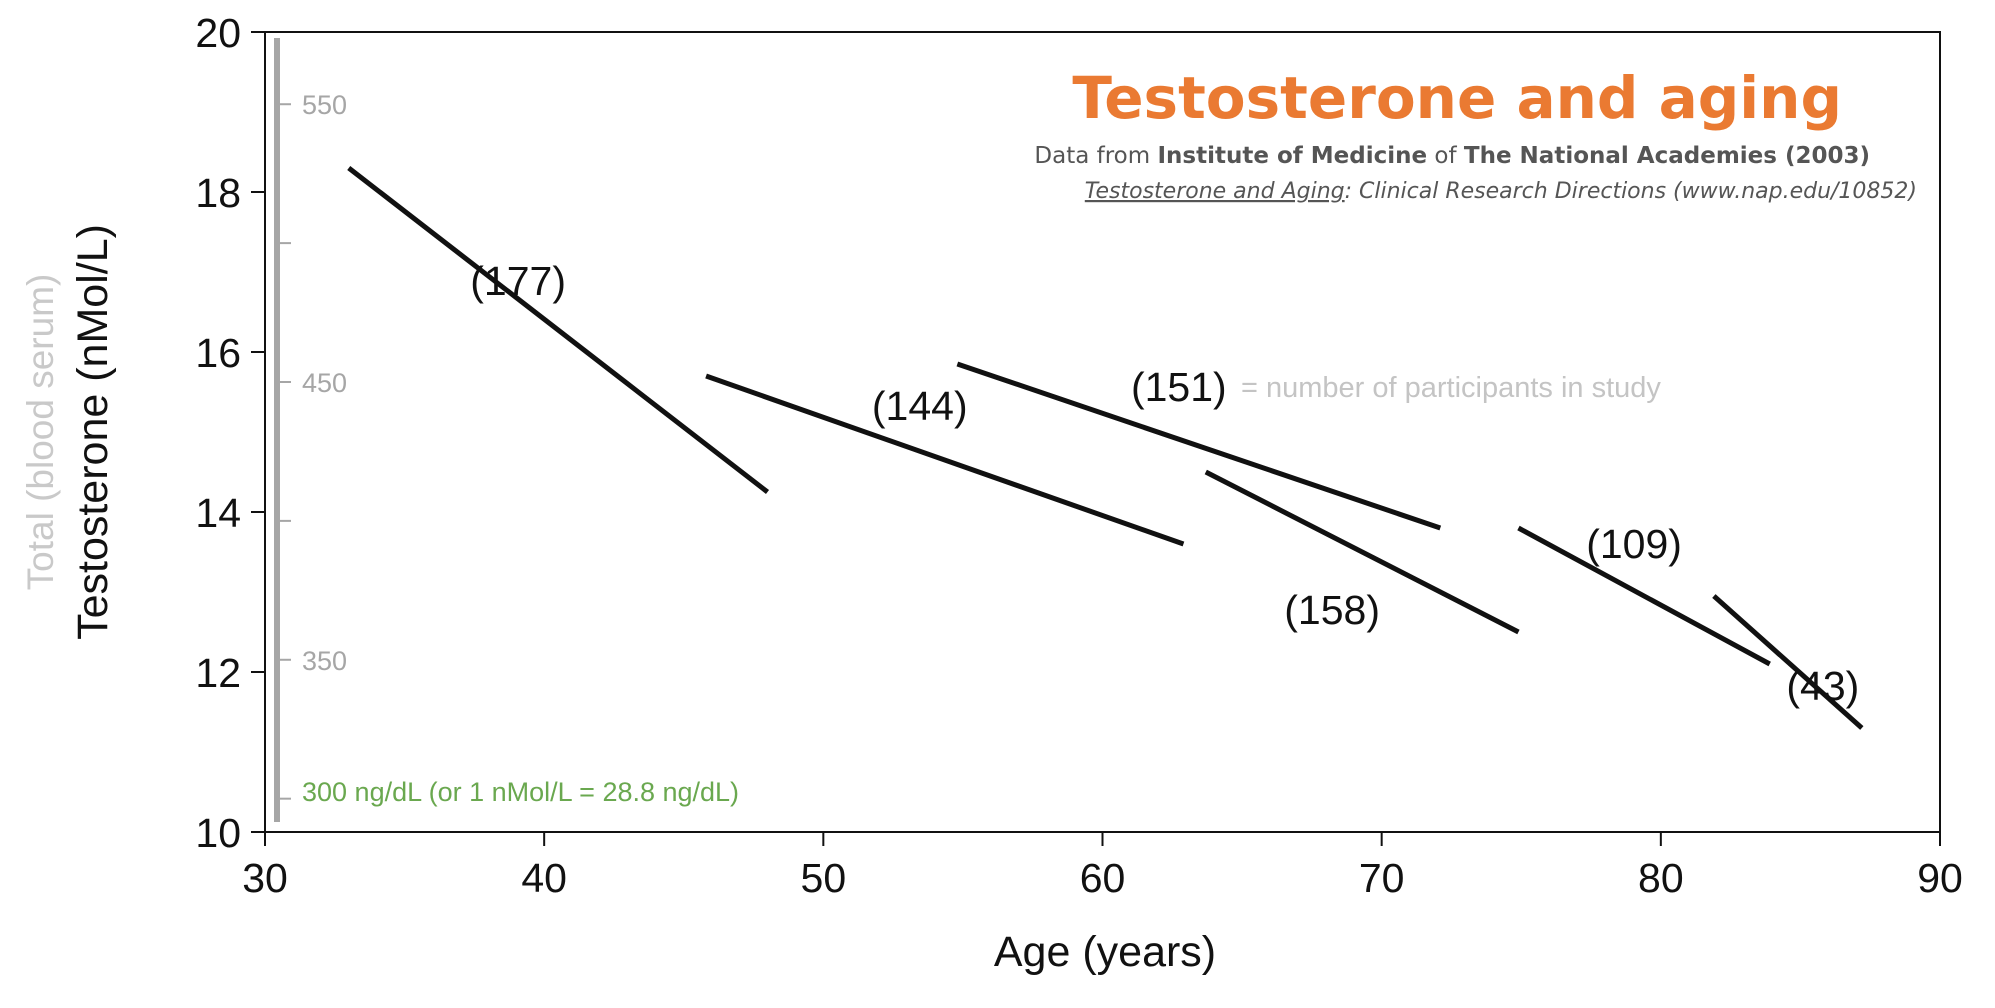 The height and width of the screenshot is (1008, 1995). What do you see at coordinates (1822, 686) in the screenshot?
I see `series-label: (43)` at bounding box center [1822, 686].